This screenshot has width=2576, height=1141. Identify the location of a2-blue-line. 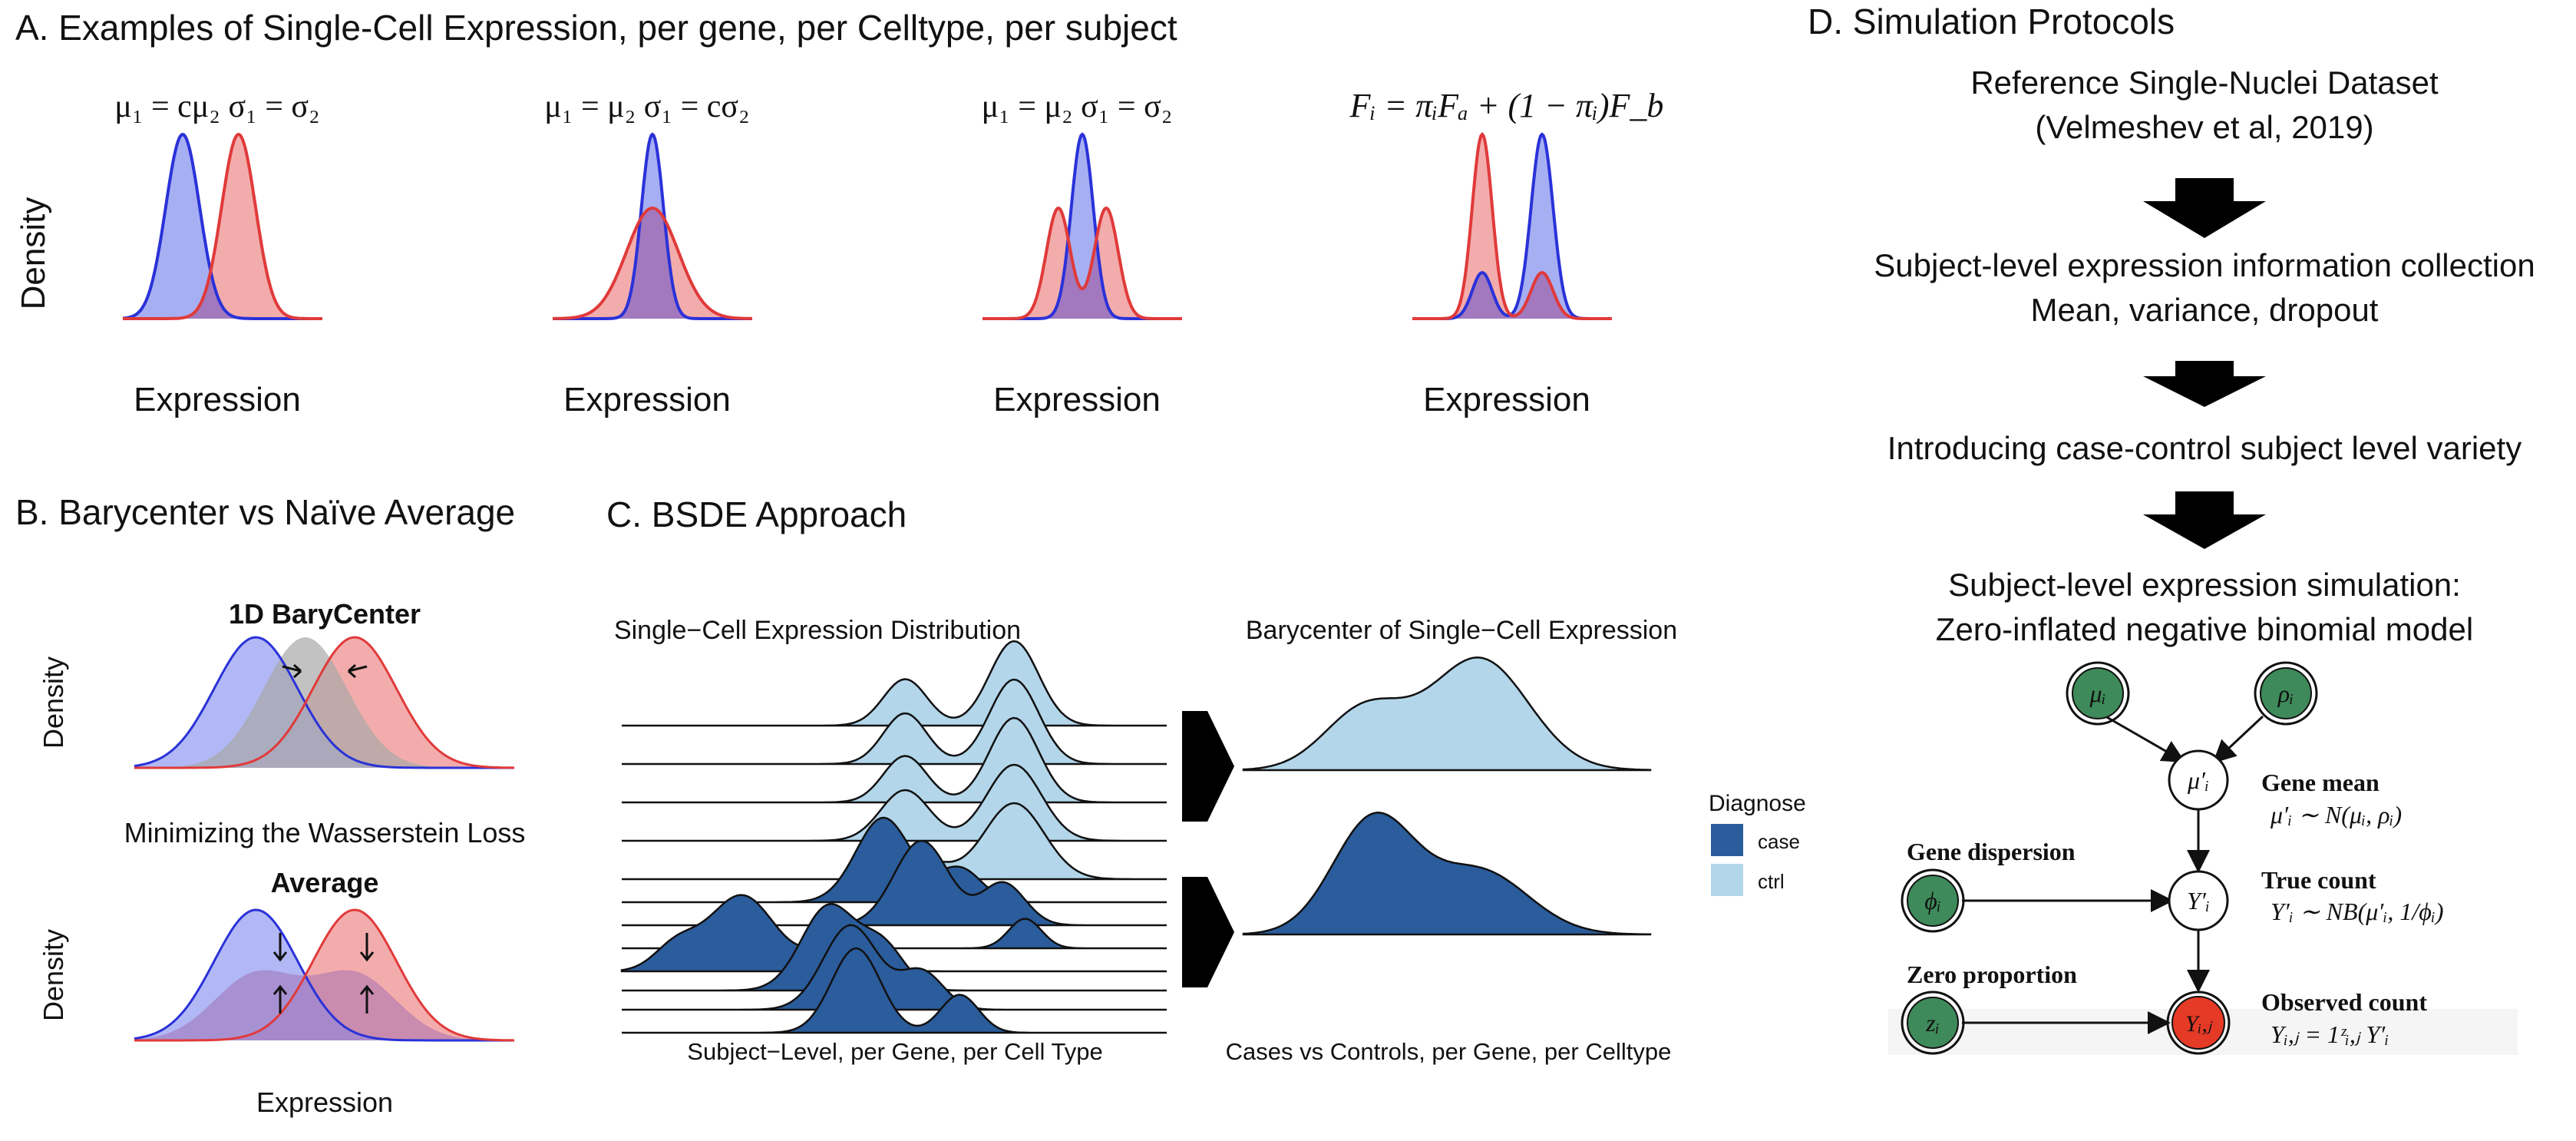
(652, 226).